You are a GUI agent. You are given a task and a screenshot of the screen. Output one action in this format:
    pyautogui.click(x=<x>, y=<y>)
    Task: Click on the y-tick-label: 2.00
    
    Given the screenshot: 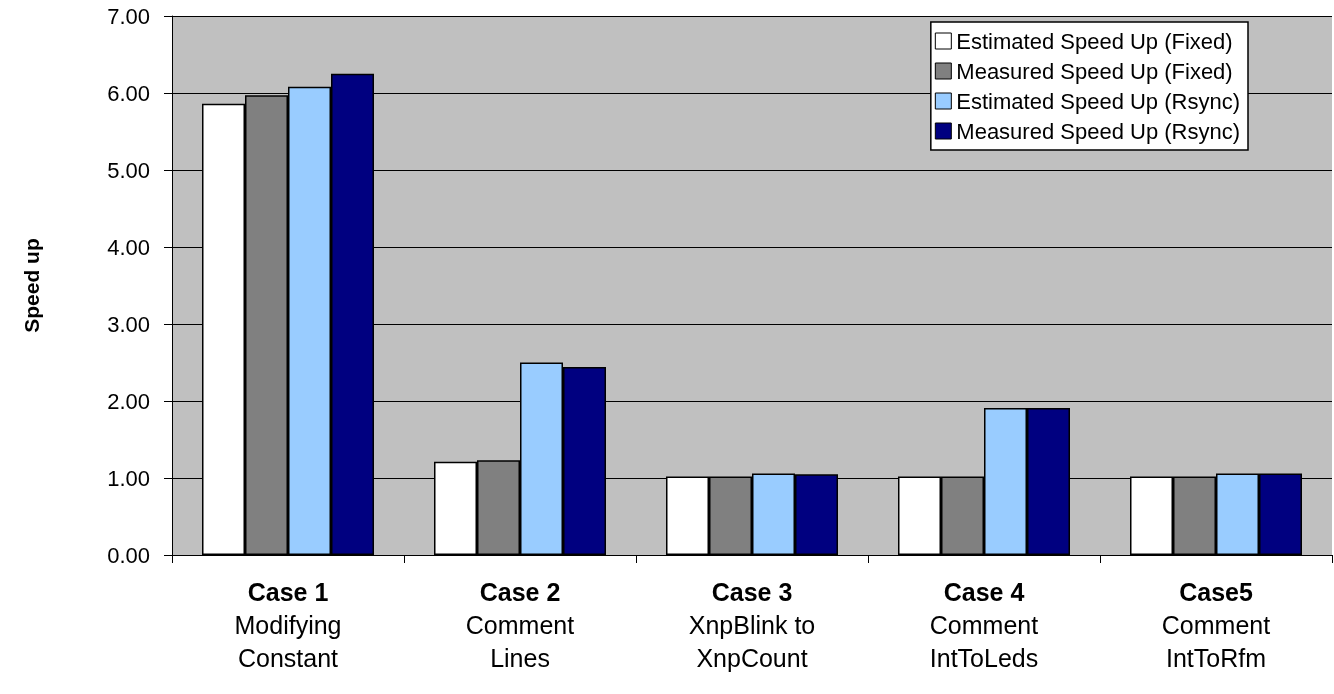 What is the action you would take?
    pyautogui.click(x=128, y=401)
    